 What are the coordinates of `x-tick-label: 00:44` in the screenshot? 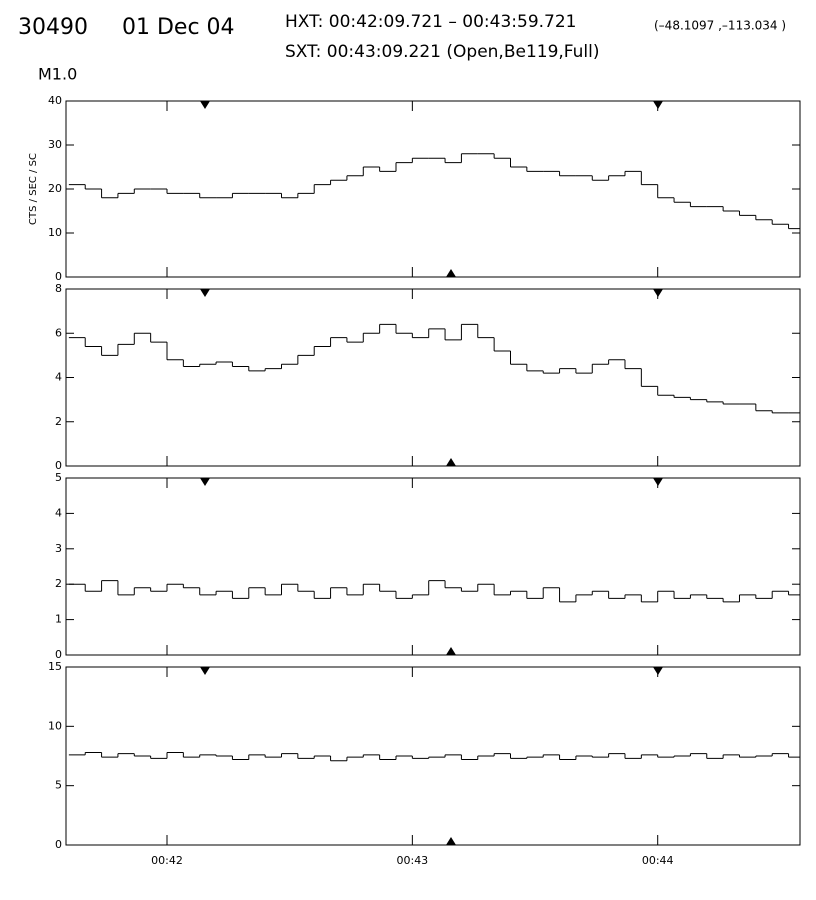 It's located at (658, 860).